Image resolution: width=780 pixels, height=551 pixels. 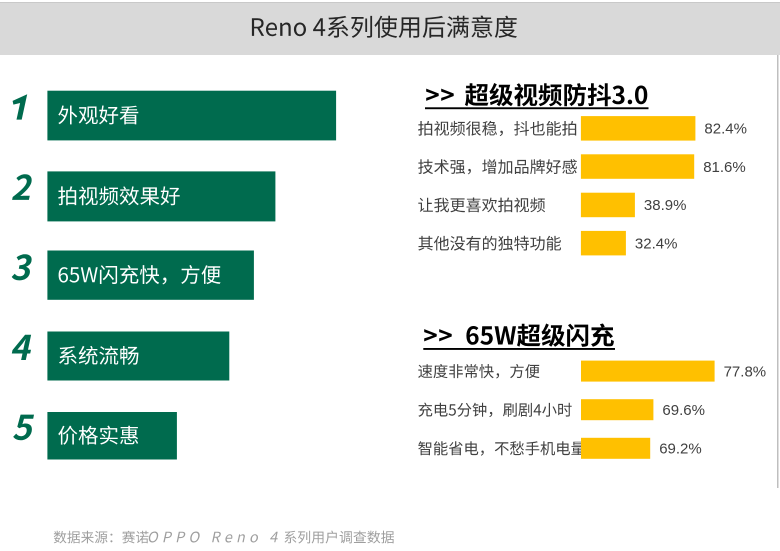 What do you see at coordinates (680, 449) in the screenshot?
I see `svg-text: 69.2%` at bounding box center [680, 449].